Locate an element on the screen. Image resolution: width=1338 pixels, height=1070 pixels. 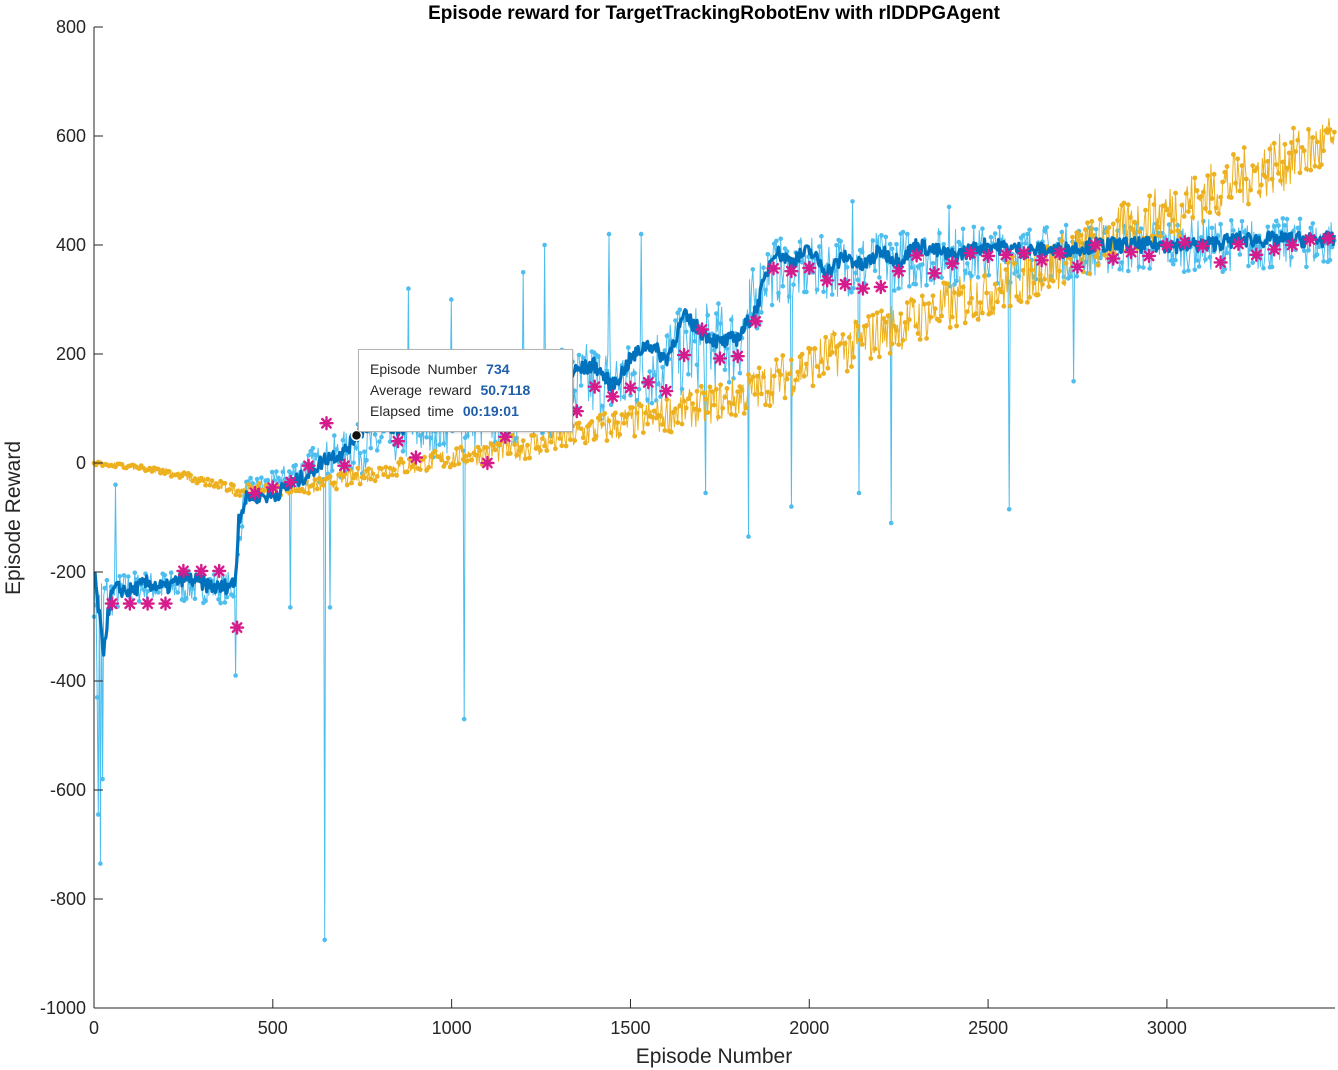
x-tick-label: 2500 is located at coordinates (988, 1028).